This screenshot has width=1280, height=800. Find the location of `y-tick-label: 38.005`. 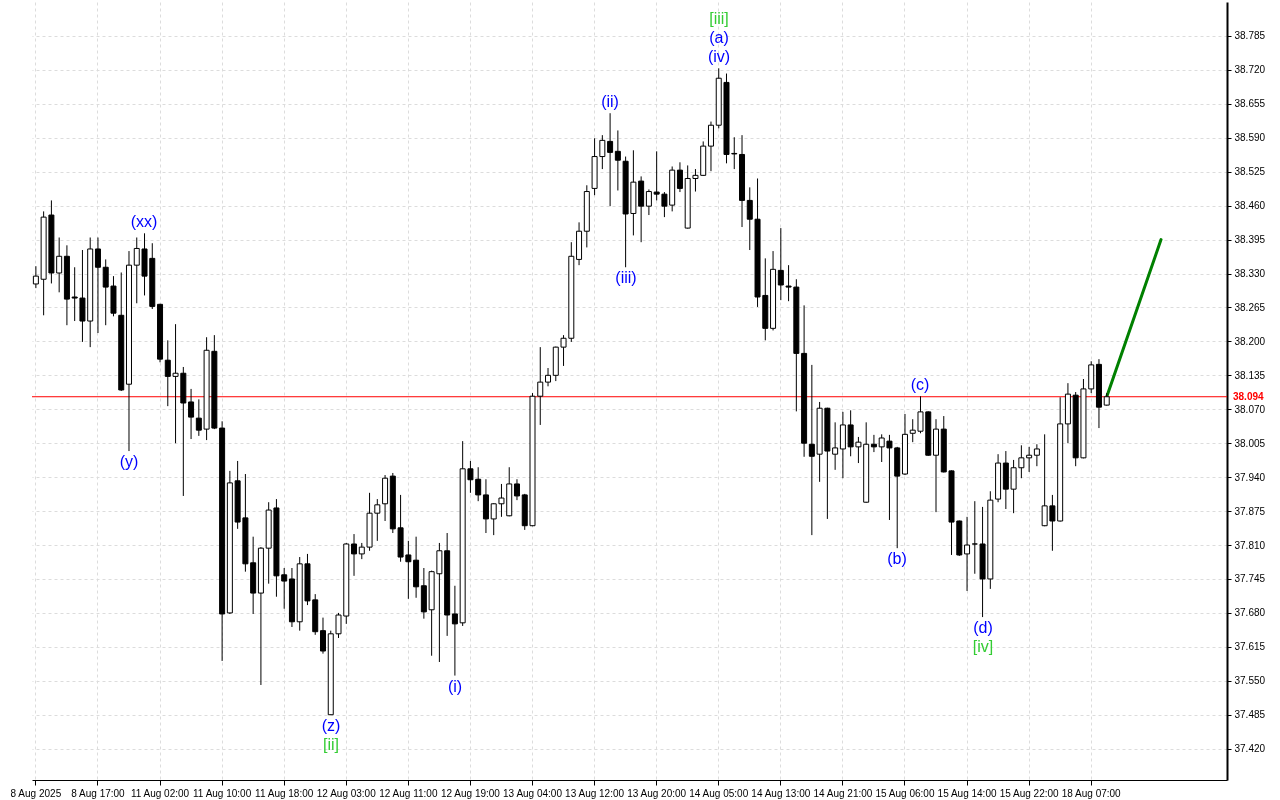

y-tick-label: 38.005 is located at coordinates (1250, 443).